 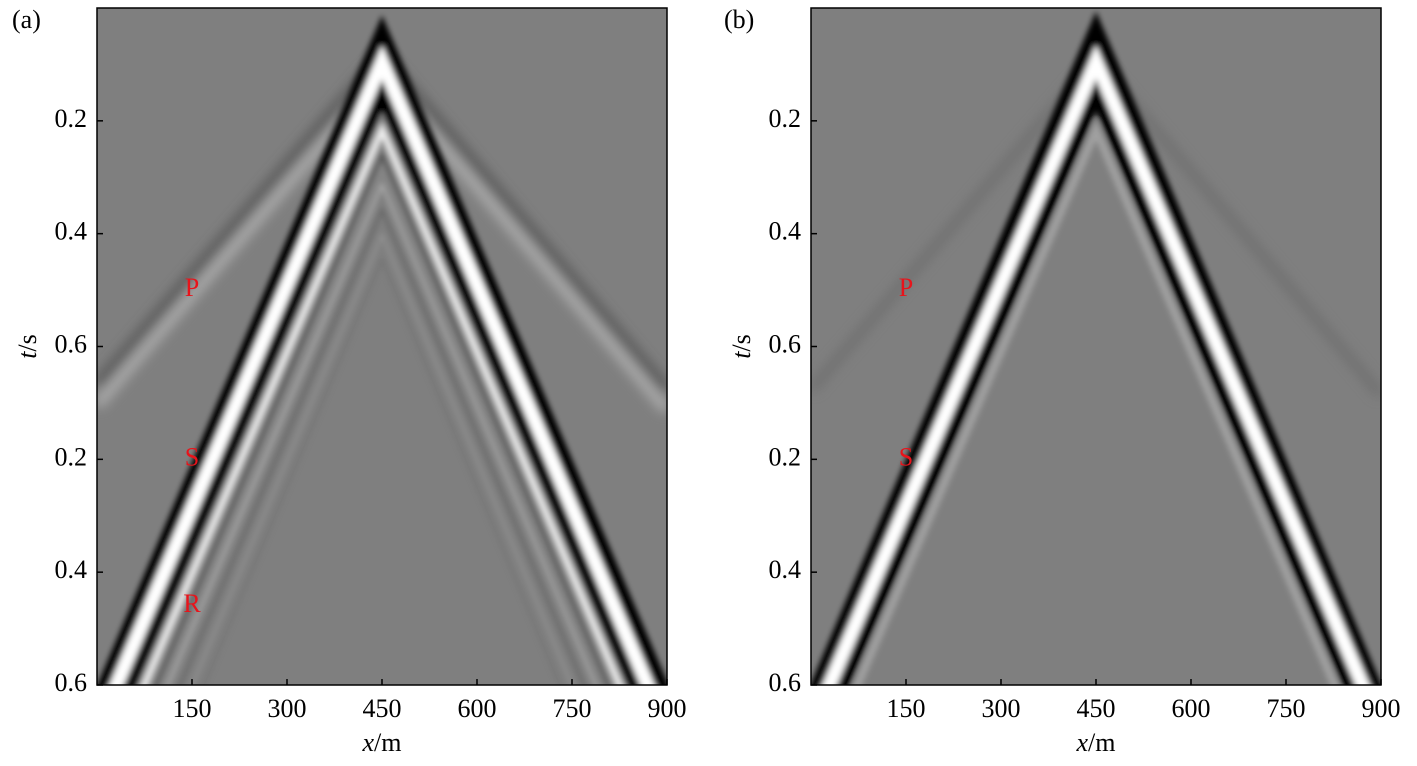 What do you see at coordinates (26, 19) in the screenshot?
I see `panel-label: (a)` at bounding box center [26, 19].